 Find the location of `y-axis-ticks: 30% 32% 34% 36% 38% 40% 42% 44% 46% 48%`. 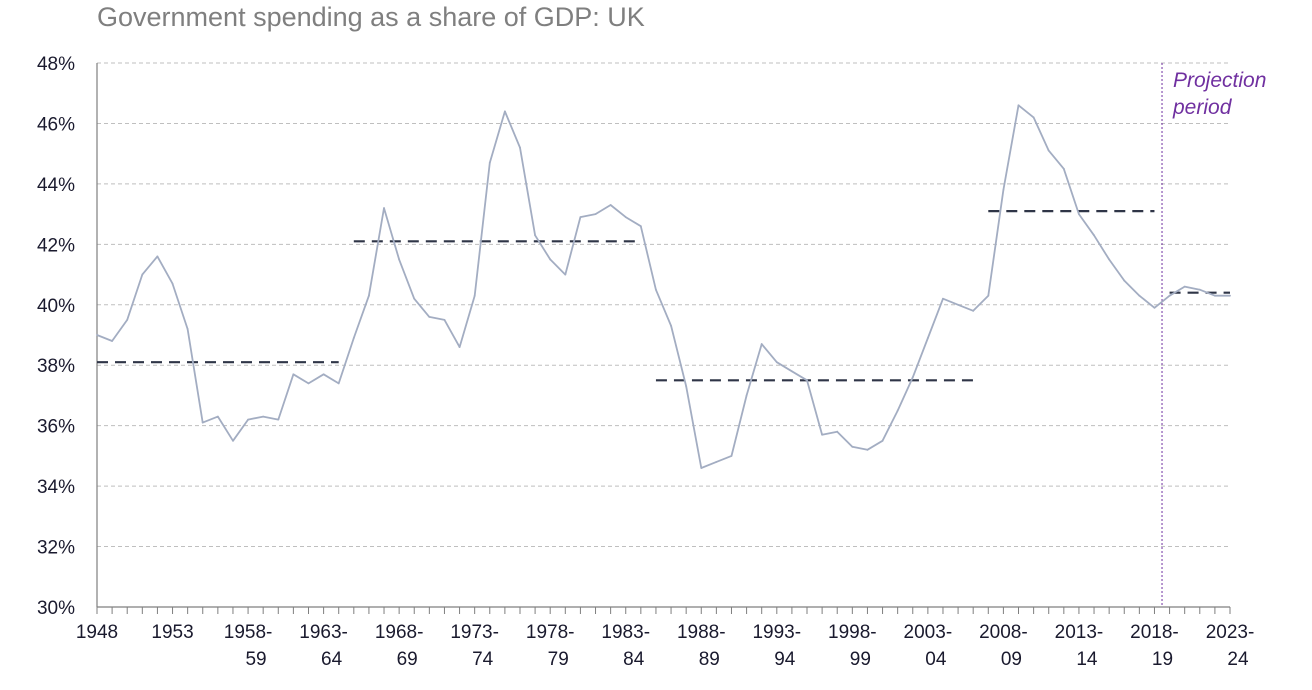

y-axis-ticks: 30% 32% 34% 36% 38% 40% 42% 44% 46% 48% is located at coordinates (56, 336).